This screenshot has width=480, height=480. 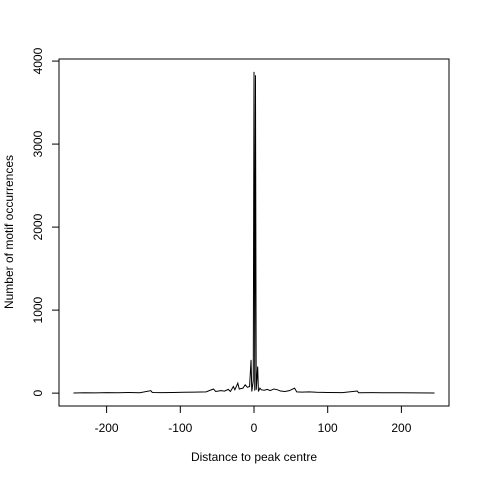 I want to click on y-tick-label: 3000, so click(x=38, y=143).